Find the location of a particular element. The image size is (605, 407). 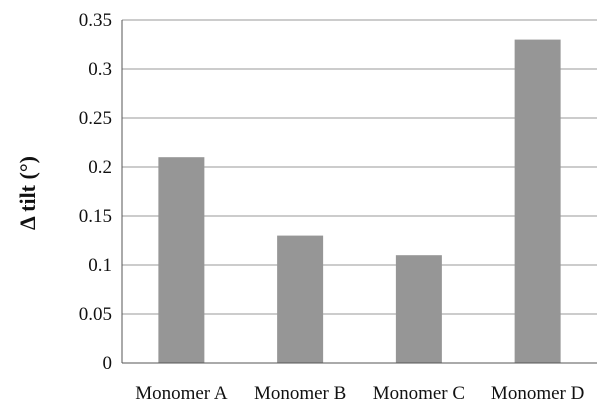

y-tick-label: 0.35 is located at coordinates (95, 20).